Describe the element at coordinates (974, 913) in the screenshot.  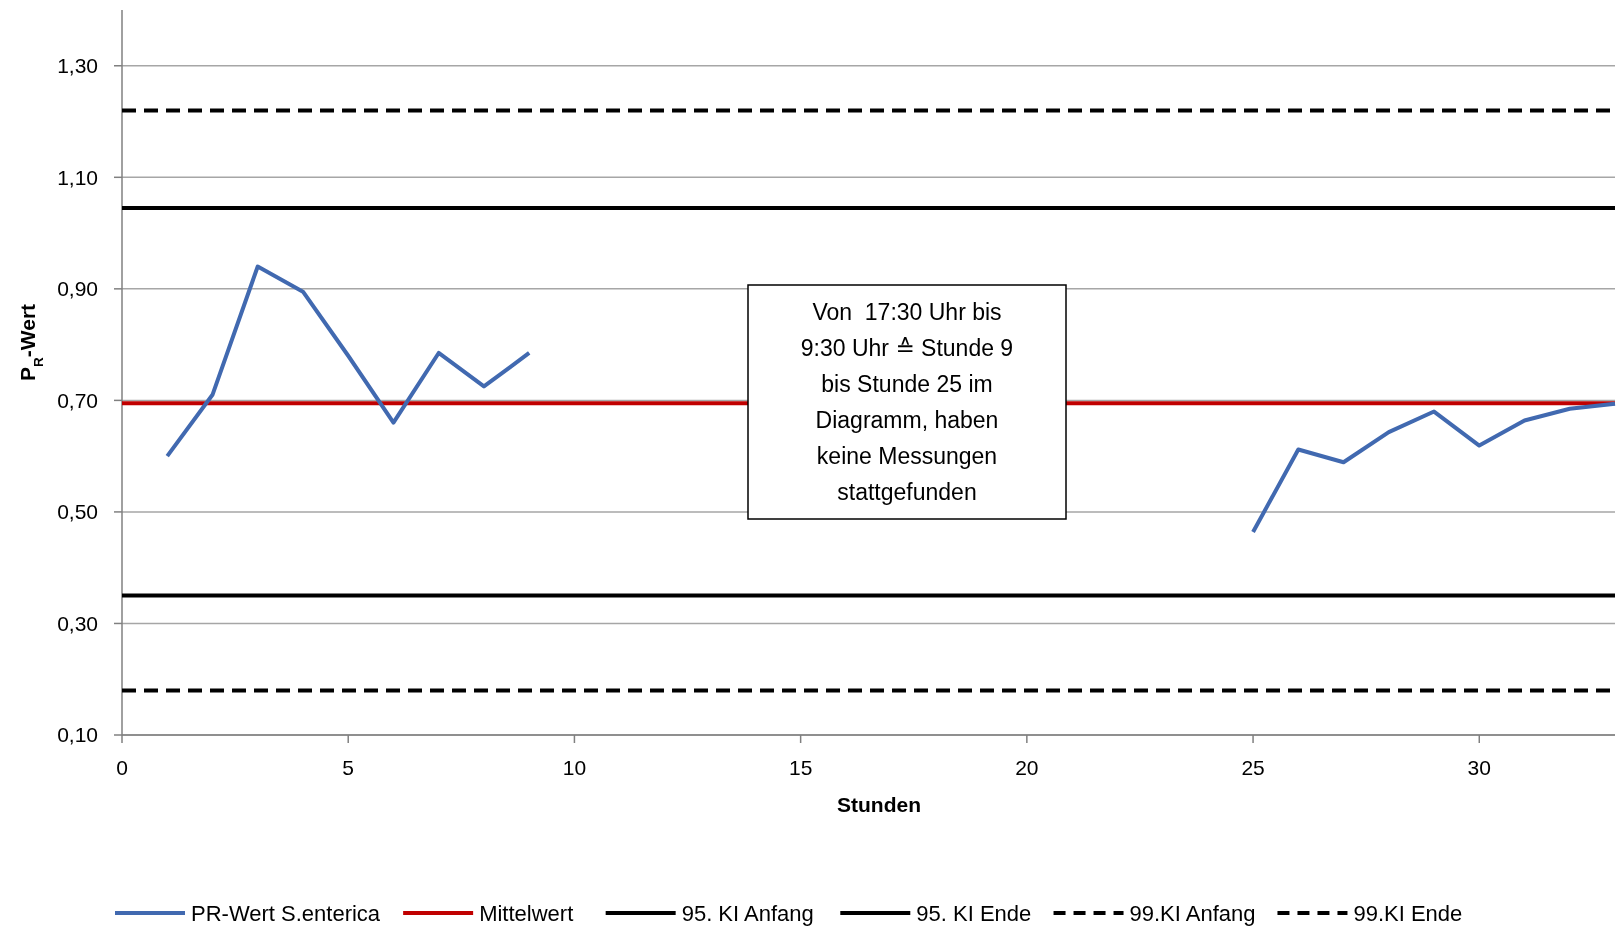
I see `legend-label: 95. KI Ende` at that location.